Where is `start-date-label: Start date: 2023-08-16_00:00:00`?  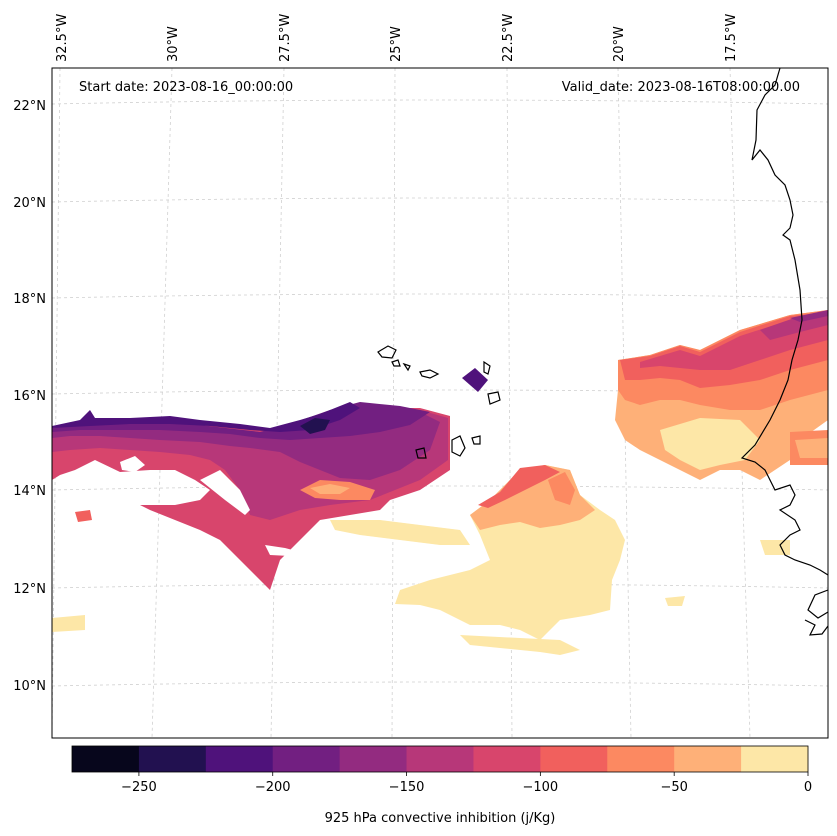
start-date-label: Start date: 2023-08-16_00:00:00 is located at coordinates (186, 87).